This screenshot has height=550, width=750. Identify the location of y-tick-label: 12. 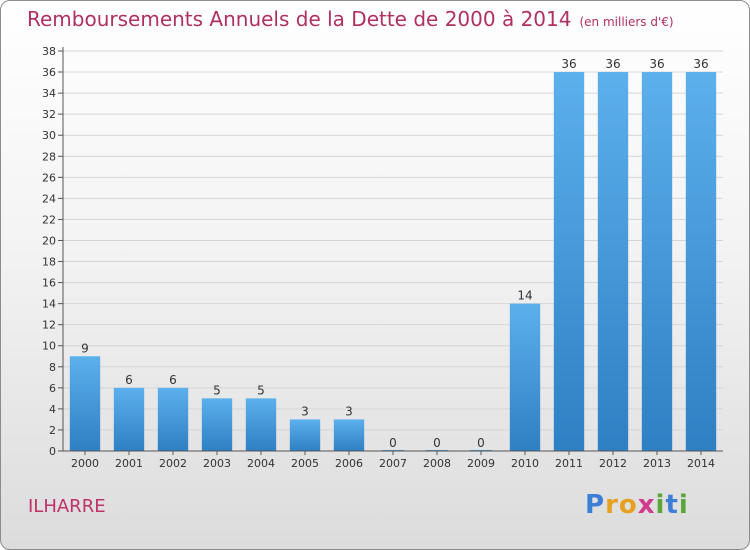
(49, 325).